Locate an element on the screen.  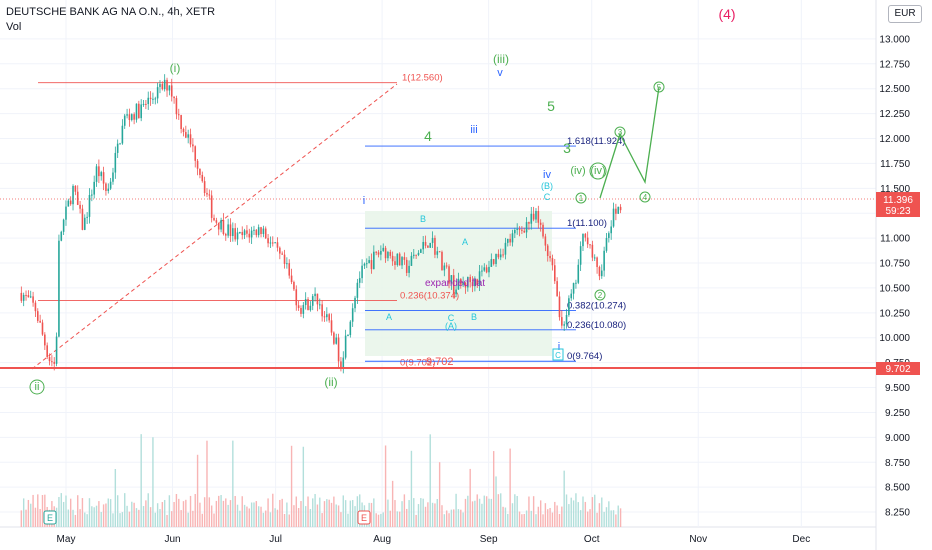
overlap-label: 9.702 is located at coordinates (440, 362).